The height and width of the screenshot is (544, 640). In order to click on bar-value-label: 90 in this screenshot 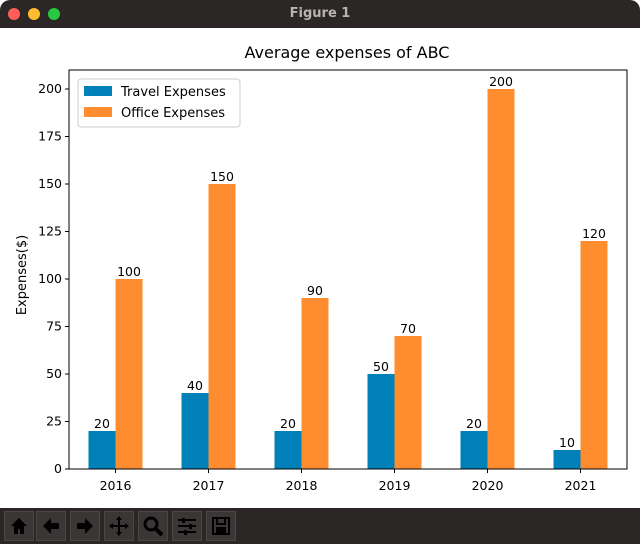, I will do `click(315, 290)`.